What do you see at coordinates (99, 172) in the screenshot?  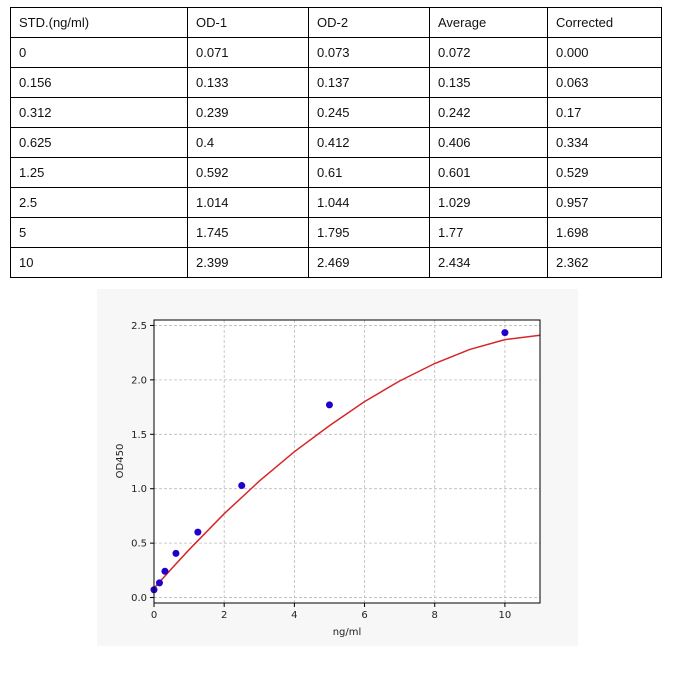 I see `cell-std: 1.25` at bounding box center [99, 172].